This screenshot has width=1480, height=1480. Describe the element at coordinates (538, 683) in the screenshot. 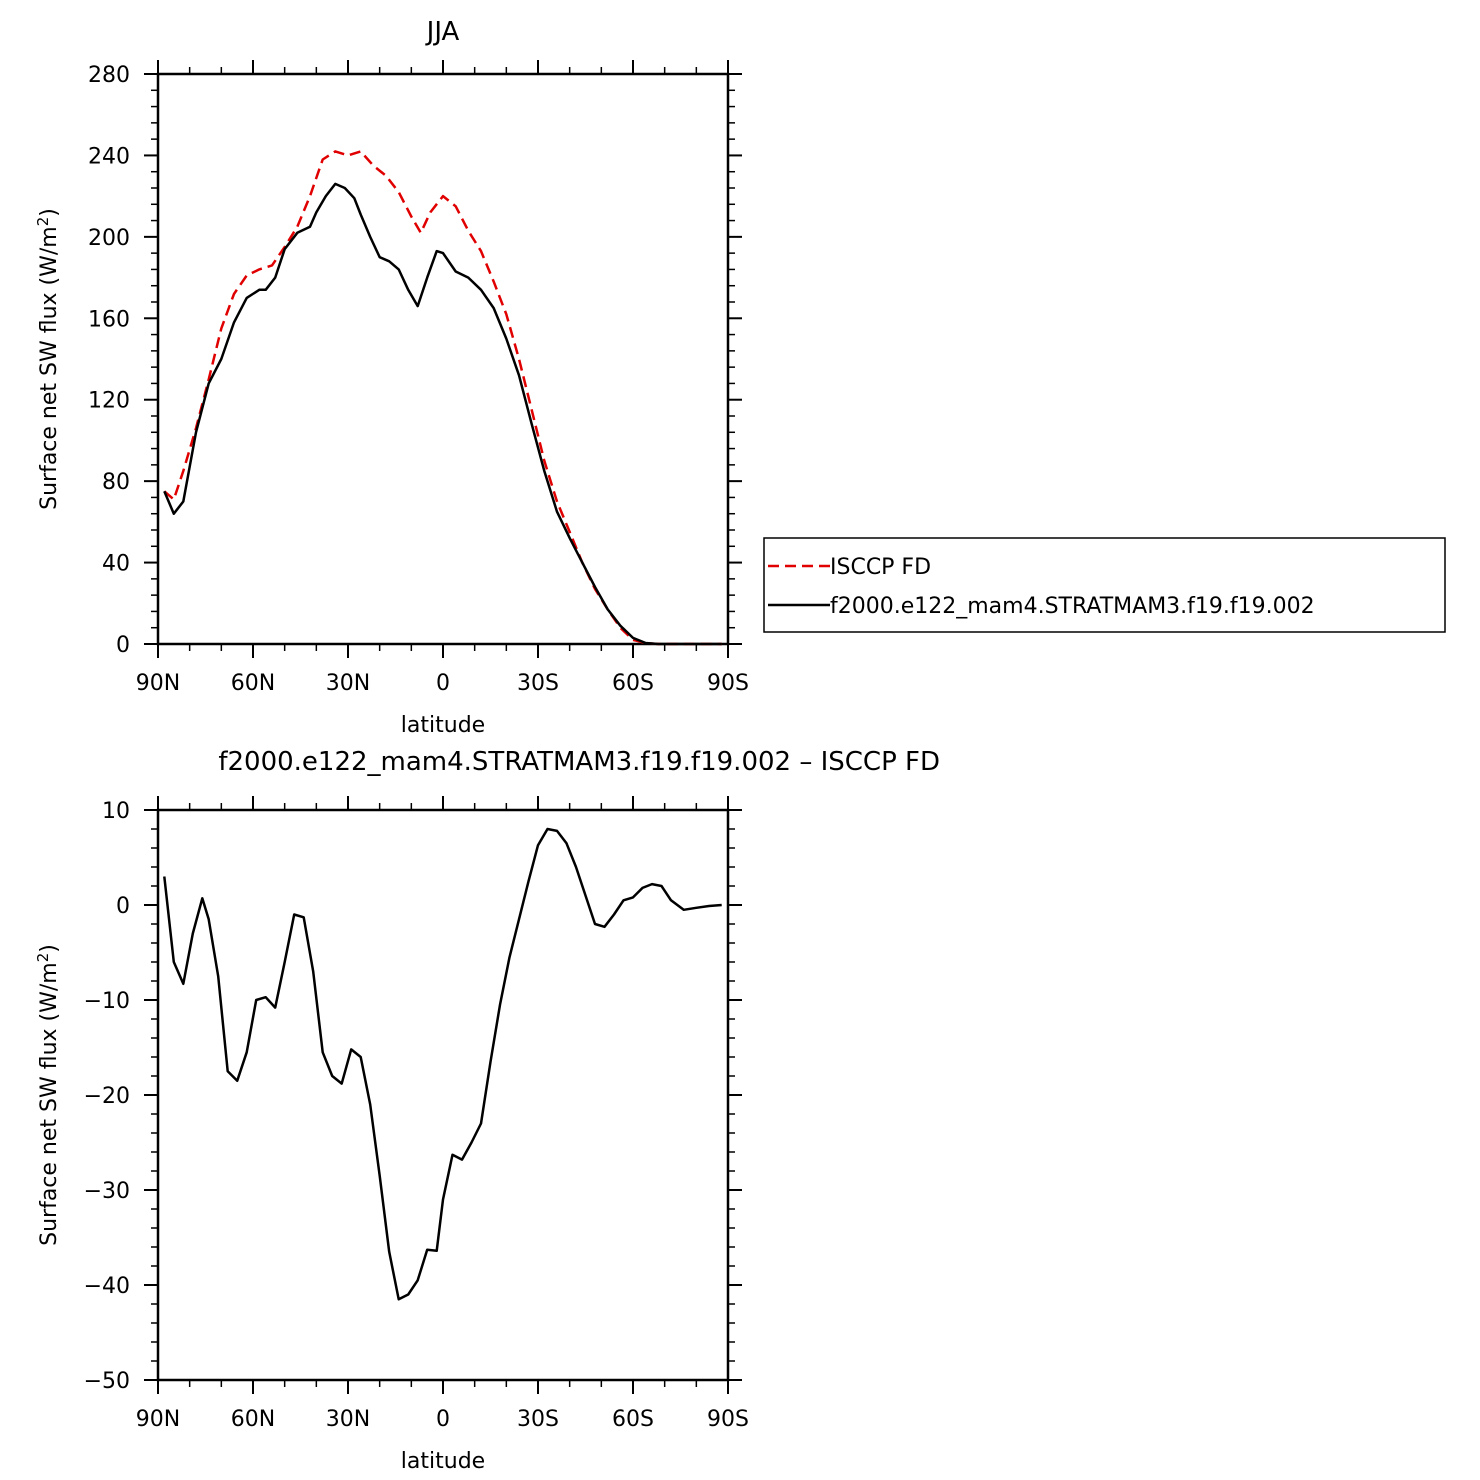

I see `top-x-tick-label: 30S` at that location.